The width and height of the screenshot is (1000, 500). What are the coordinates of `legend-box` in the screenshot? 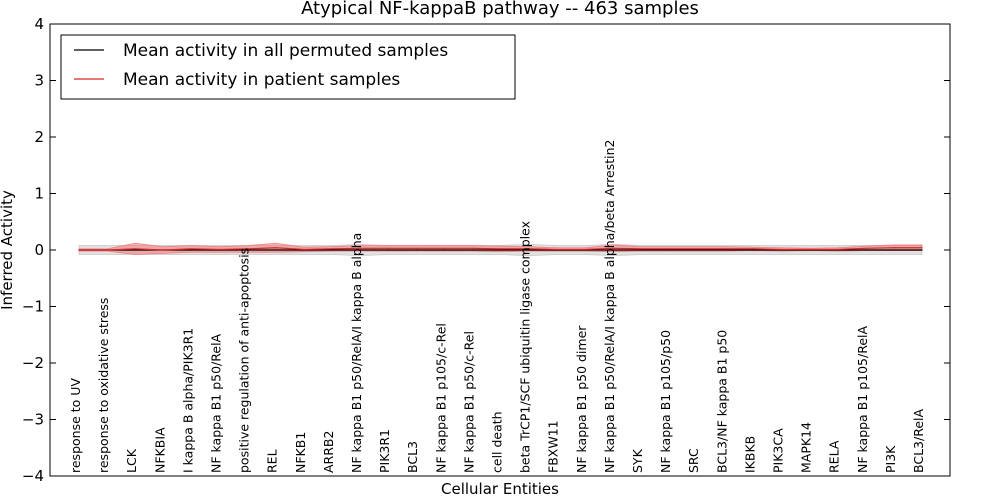 It's located at (288, 67).